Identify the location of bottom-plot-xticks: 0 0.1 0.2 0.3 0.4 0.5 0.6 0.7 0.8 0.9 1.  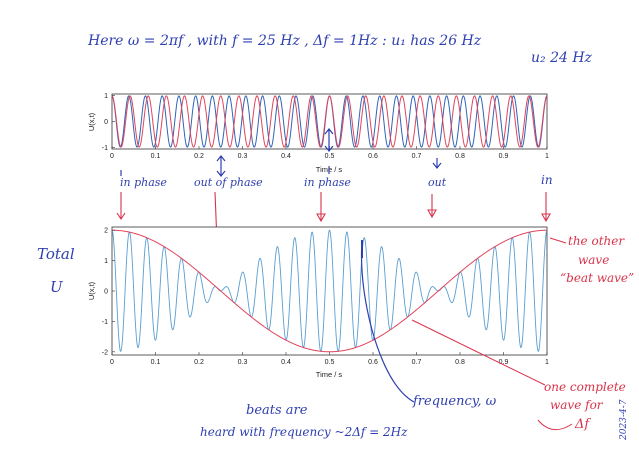
(329, 359).